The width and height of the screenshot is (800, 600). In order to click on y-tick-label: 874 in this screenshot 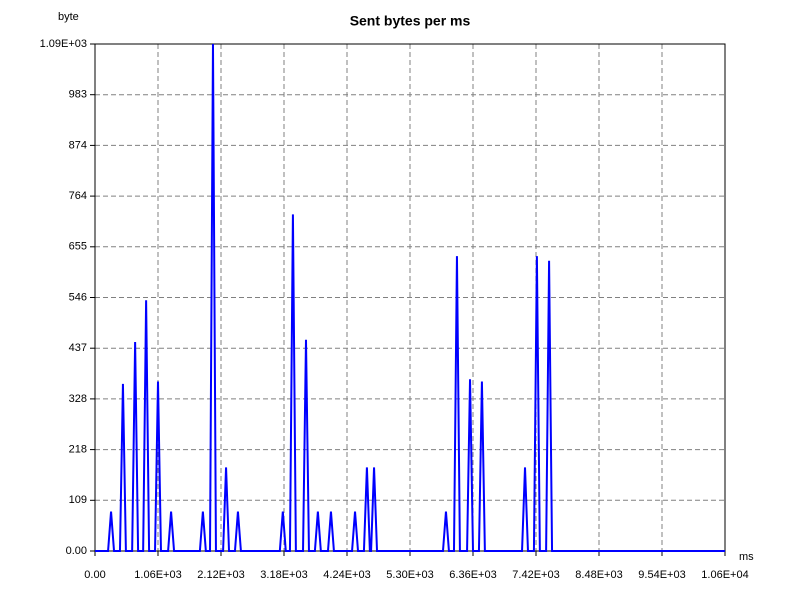, I will do `click(78, 145)`.